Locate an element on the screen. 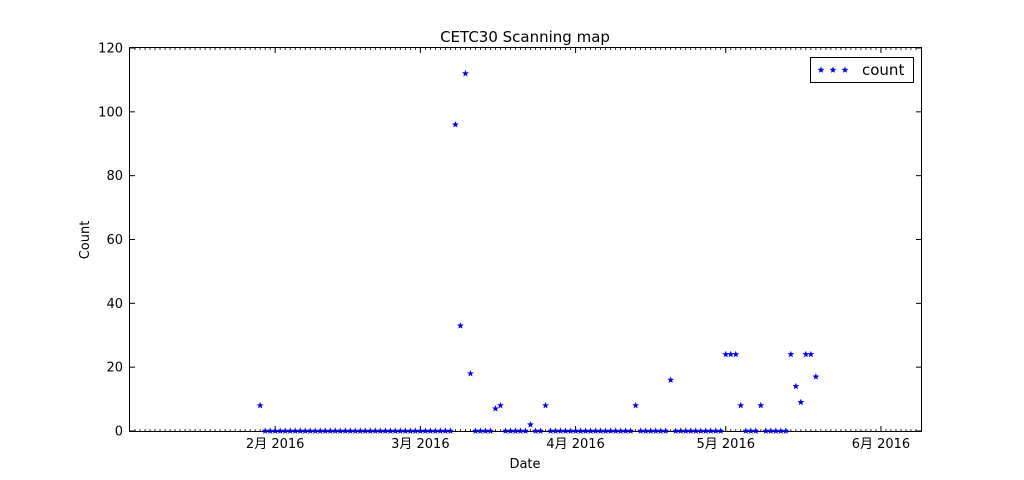 This screenshot has height=480, width=1024. x-tick-label: 6月 2016 is located at coordinates (881, 444).